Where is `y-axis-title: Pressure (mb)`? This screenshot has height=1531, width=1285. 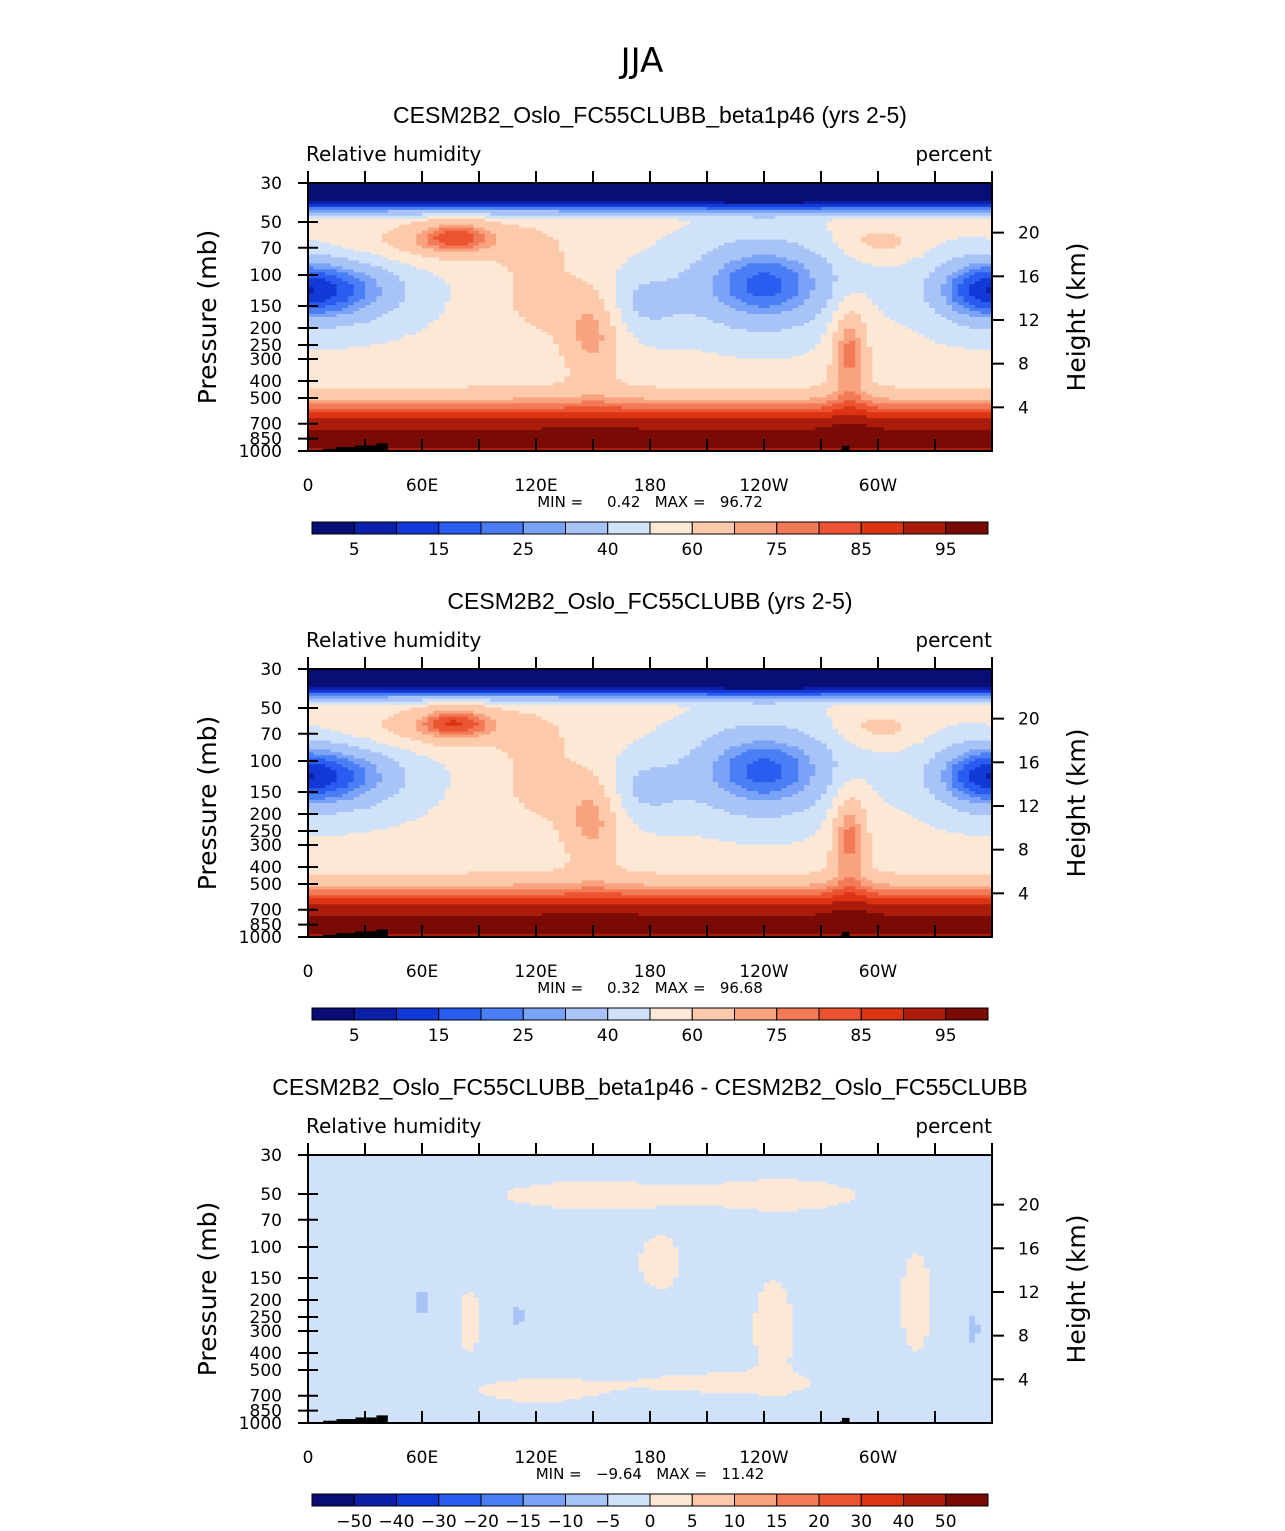 y-axis-title: Pressure (mb) is located at coordinates (207, 317).